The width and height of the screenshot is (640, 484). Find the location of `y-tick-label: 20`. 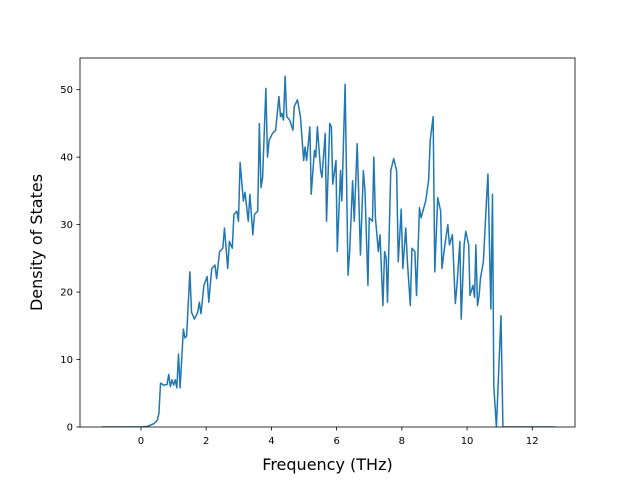

y-tick-label: 20 is located at coordinates (66, 293).